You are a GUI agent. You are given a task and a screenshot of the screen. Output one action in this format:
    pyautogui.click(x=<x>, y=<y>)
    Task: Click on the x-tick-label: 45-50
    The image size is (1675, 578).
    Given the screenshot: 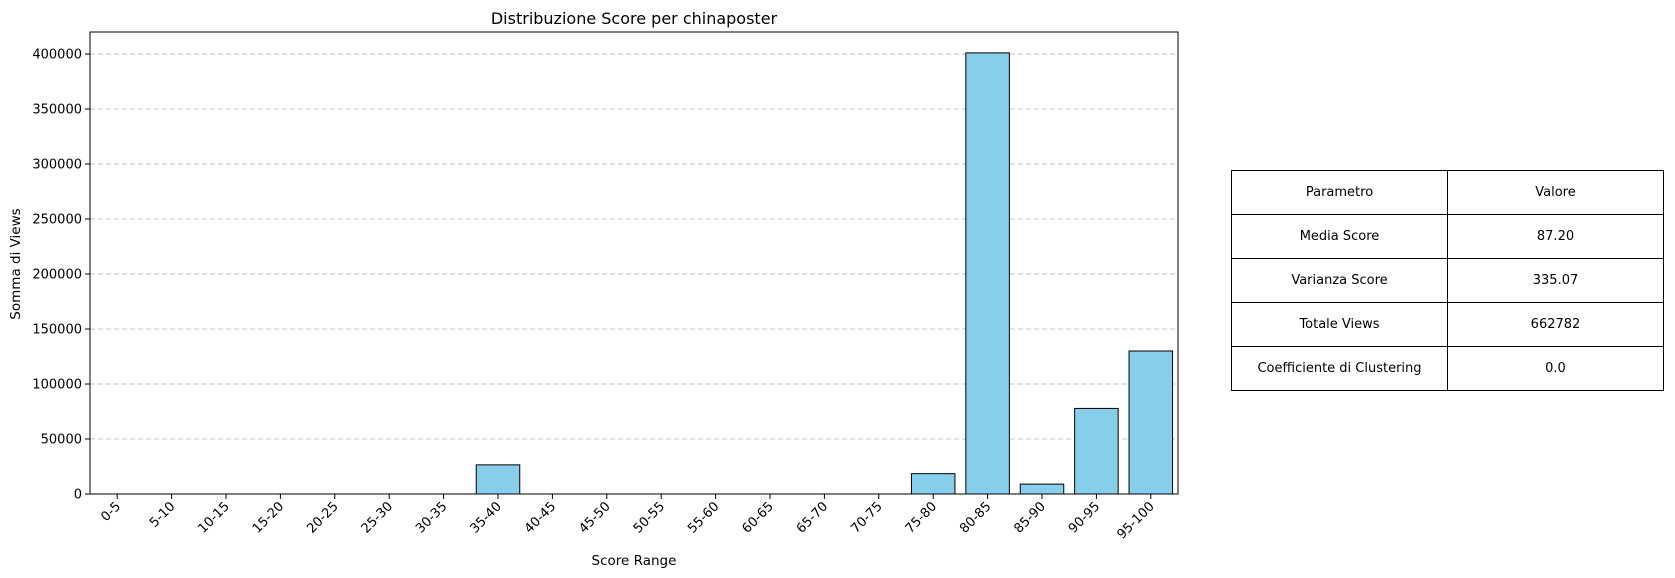 What is the action you would take?
    pyautogui.click(x=594, y=517)
    